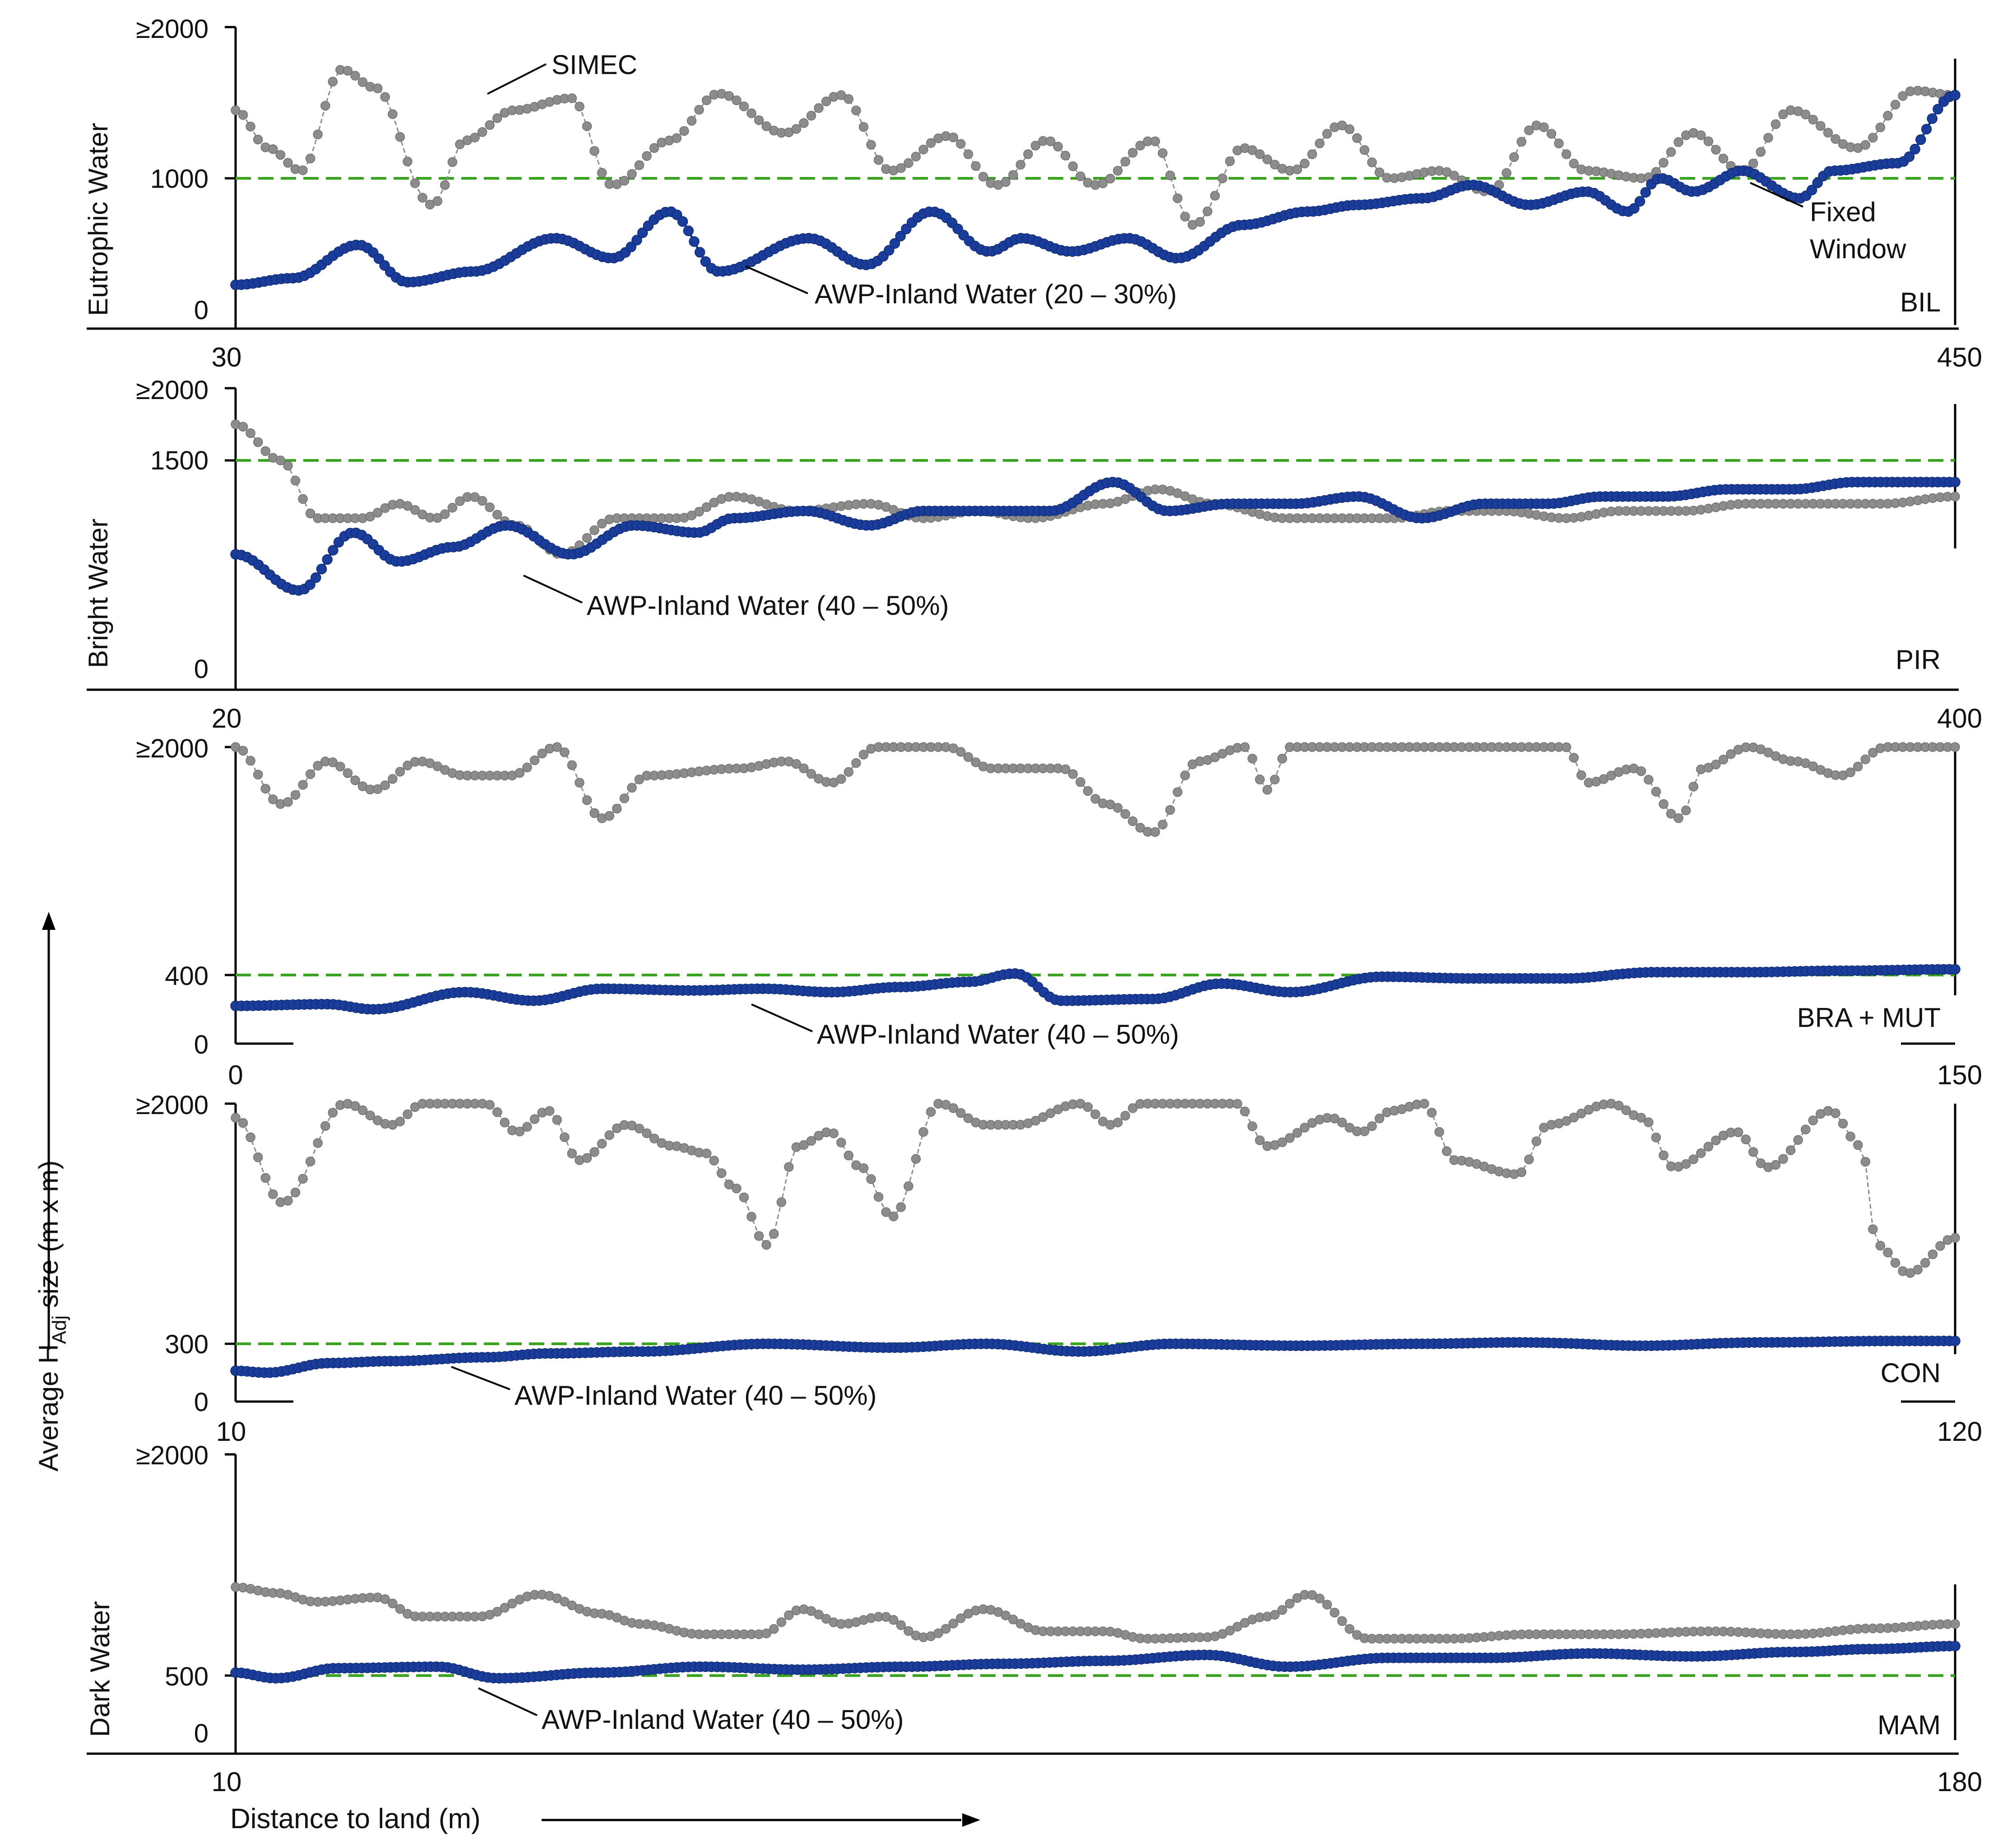 The height and width of the screenshot is (1848, 1998). I want to click on panel-pir-water-label: Bright Water, so click(98, 593).